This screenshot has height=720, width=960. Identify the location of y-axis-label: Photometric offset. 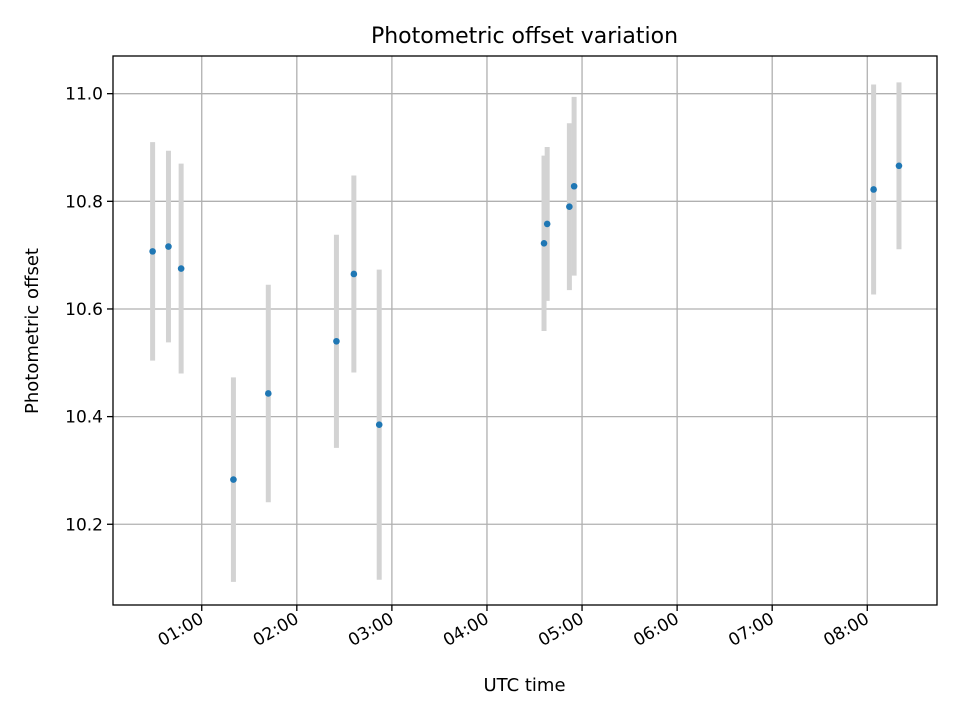
(32, 331).